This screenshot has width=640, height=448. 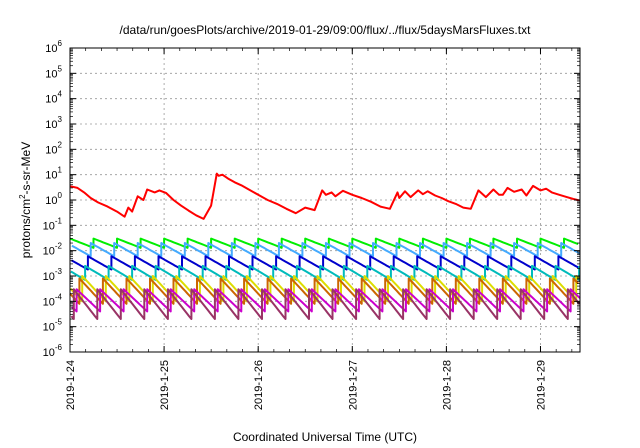 What do you see at coordinates (59, 322) in the screenshot?
I see `y-tick-exponent: -5` at bounding box center [59, 322].